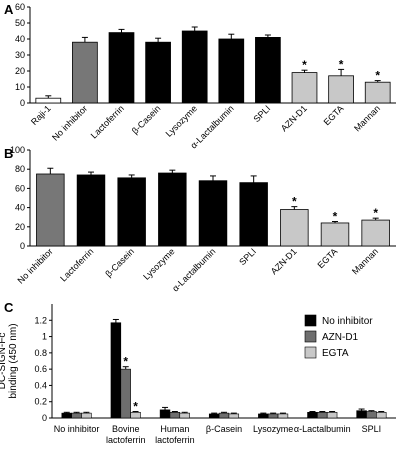 This screenshot has height=470, width=404. What do you see at coordinates (20, 55) in the screenshot?
I see `y-tick-label: 30` at bounding box center [20, 55].